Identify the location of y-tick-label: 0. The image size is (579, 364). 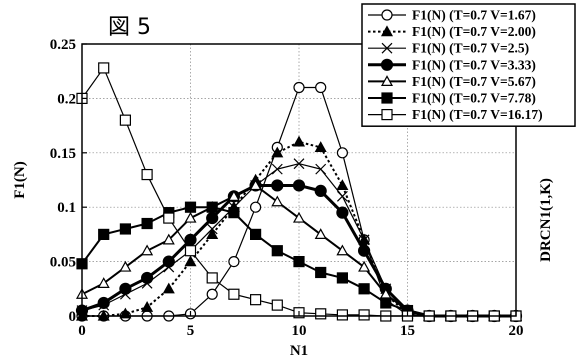
(73, 317).